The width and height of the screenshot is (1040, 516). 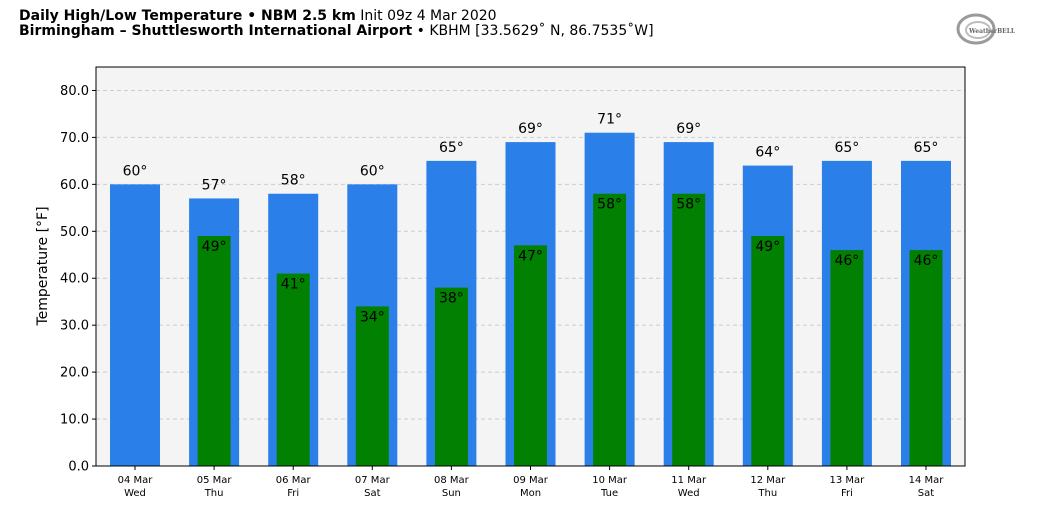 I want to click on low-value-label: 47°, so click(x=530, y=256).